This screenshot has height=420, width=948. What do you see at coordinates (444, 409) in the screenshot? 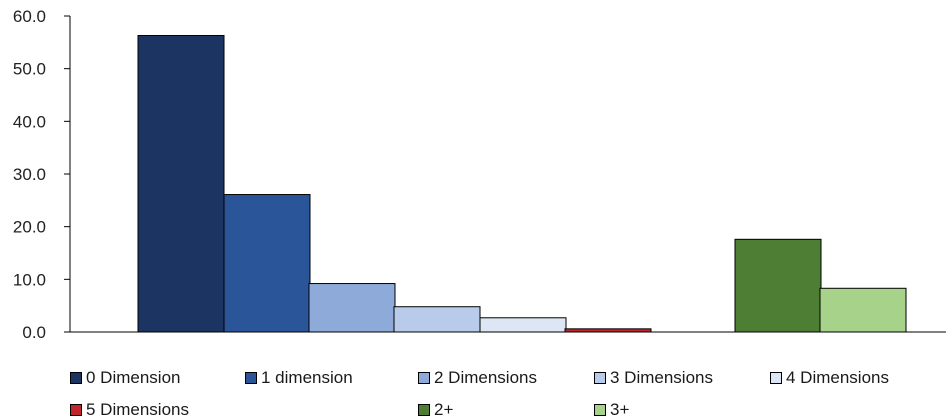
I see `legend-label: 2+` at bounding box center [444, 409].